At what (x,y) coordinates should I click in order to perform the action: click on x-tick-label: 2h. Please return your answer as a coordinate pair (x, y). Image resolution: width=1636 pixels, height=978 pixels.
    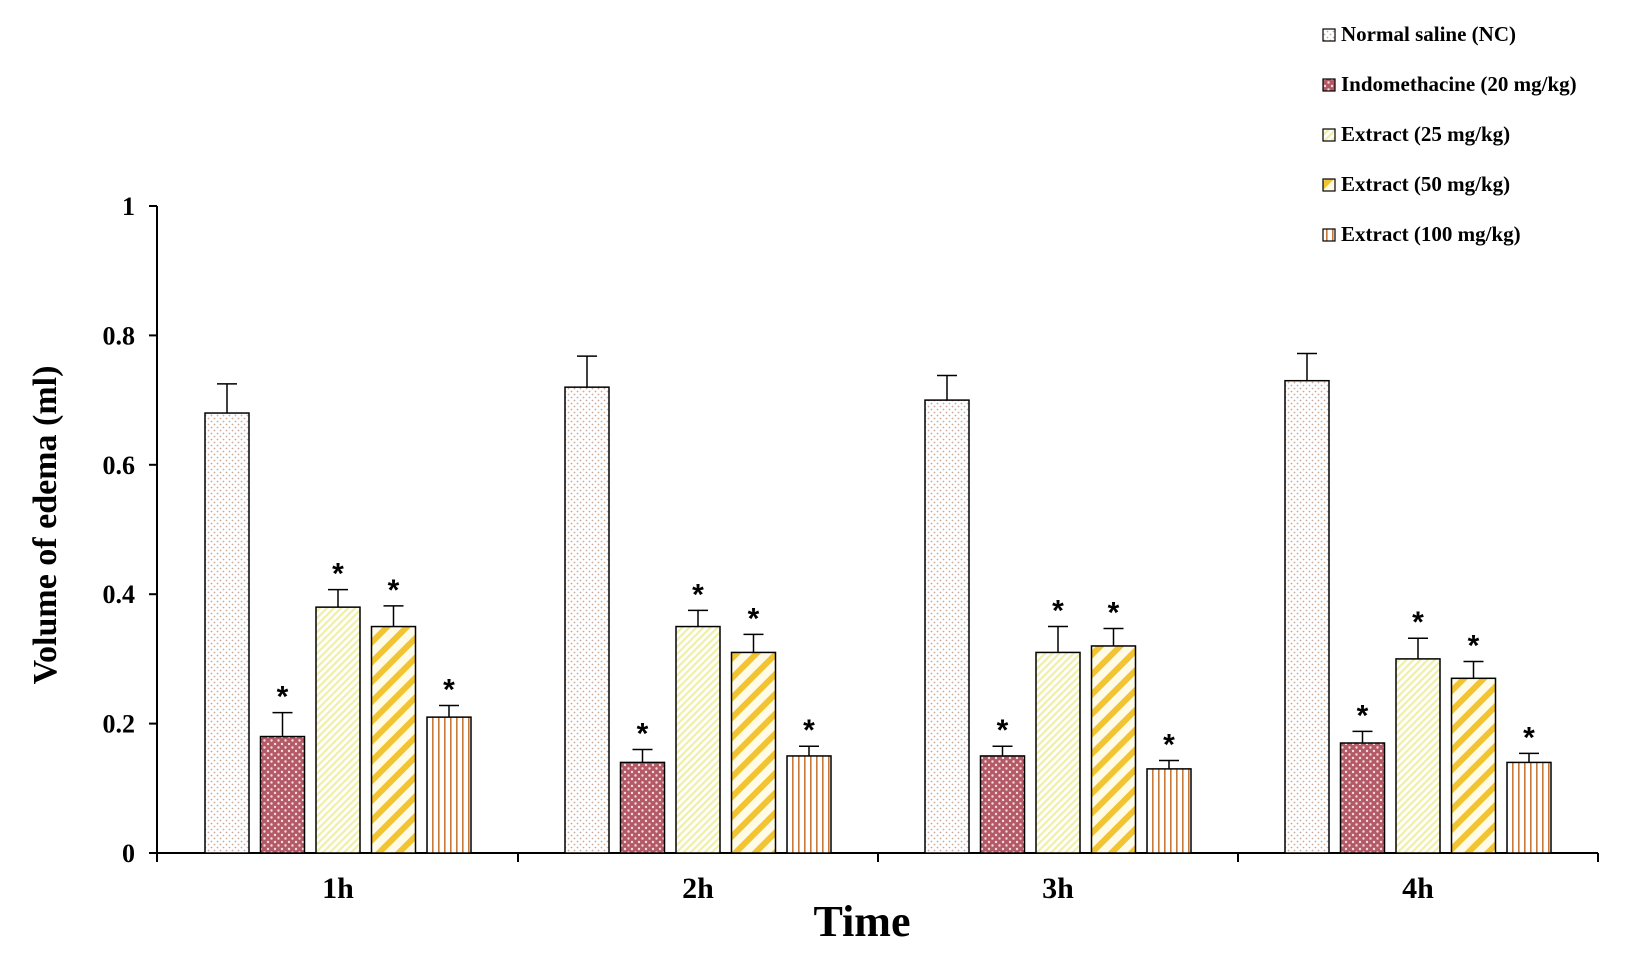
    Looking at the image, I should click on (698, 888).